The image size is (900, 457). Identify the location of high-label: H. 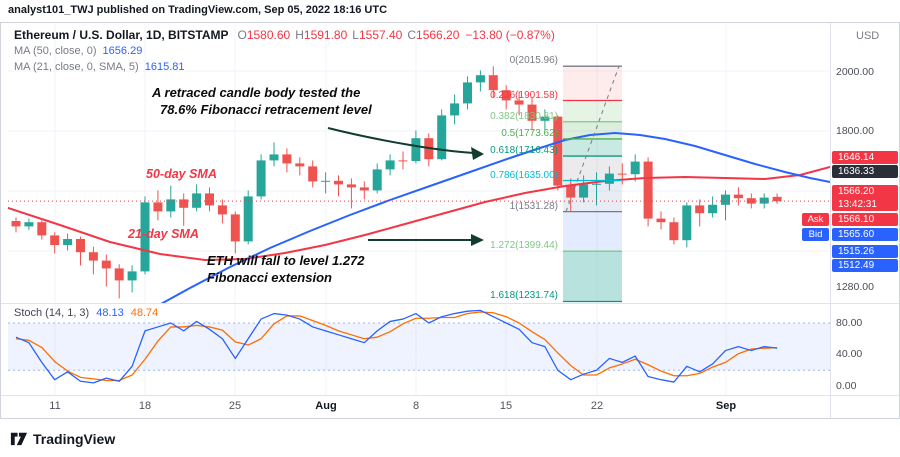
(299, 35).